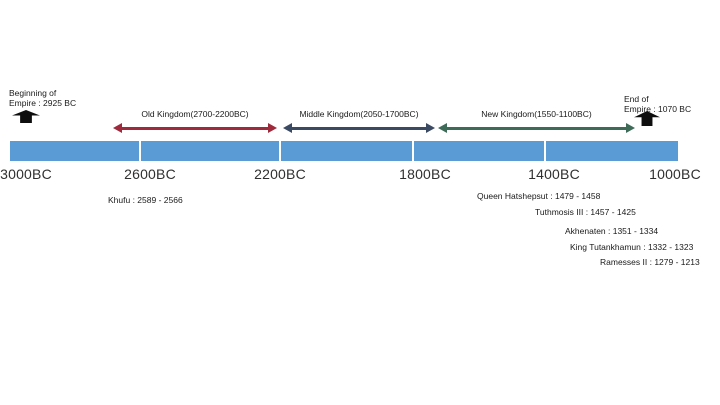  Describe the element at coordinates (359, 121) in the screenshot. I see `middle-kingdom-period: Middle Kingdom(2050-1700BC)` at that location.